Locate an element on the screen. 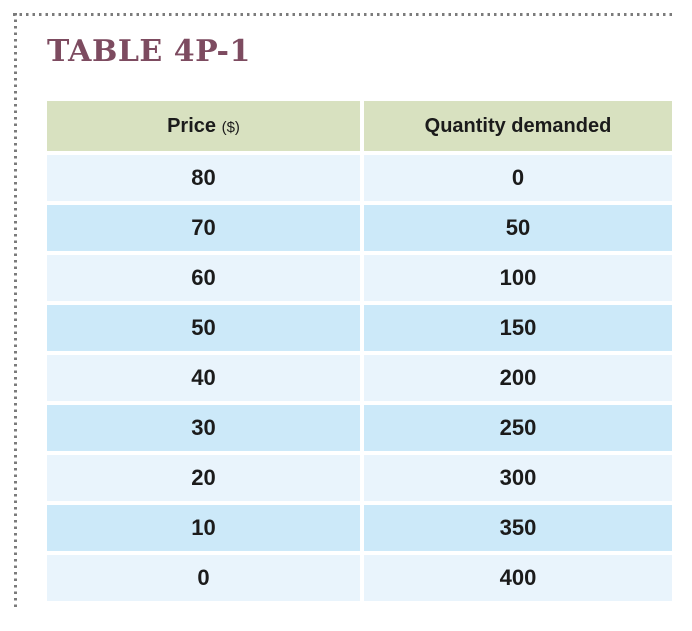 The width and height of the screenshot is (692, 631). table-row: 40 200 is located at coordinates (359, 378).